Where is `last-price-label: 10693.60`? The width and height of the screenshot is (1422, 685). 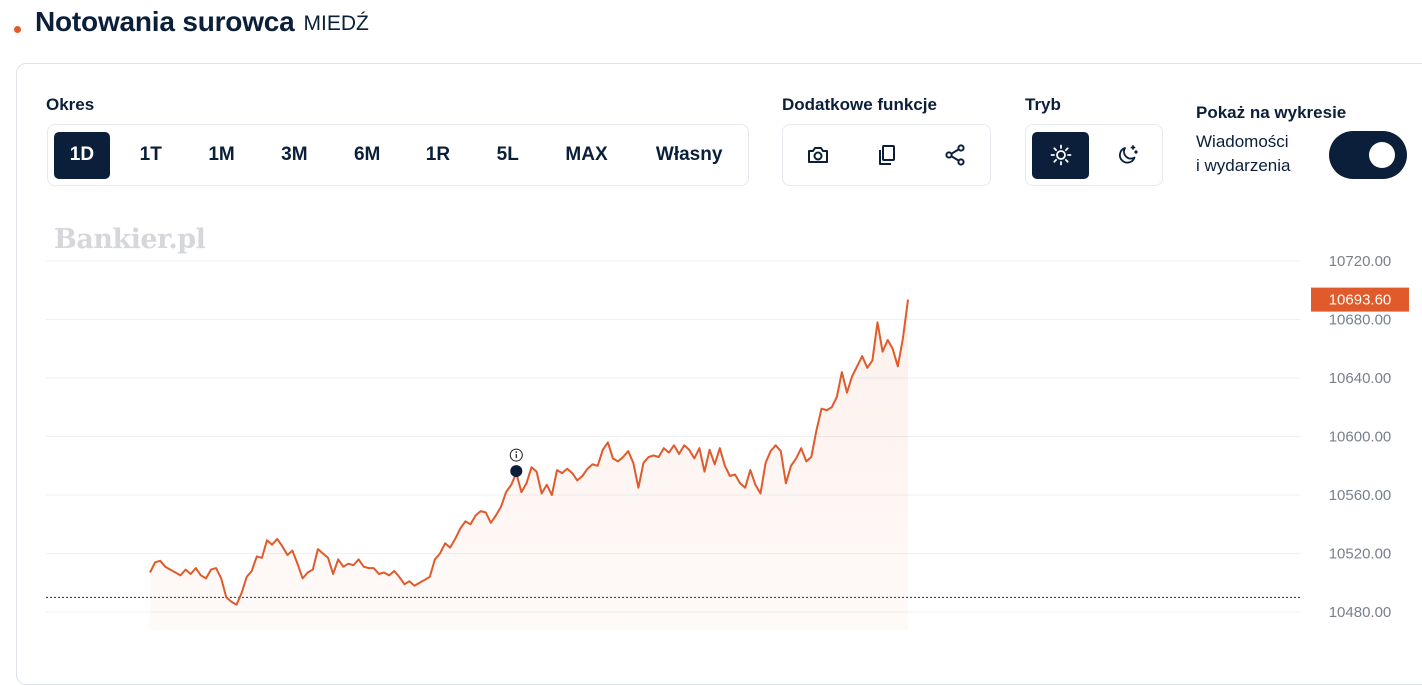 last-price-label: 10693.60 is located at coordinates (1360, 300).